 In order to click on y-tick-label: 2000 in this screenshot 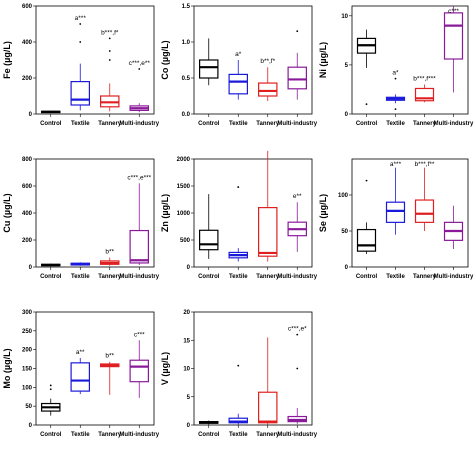, I will do `click(184, 160)`.